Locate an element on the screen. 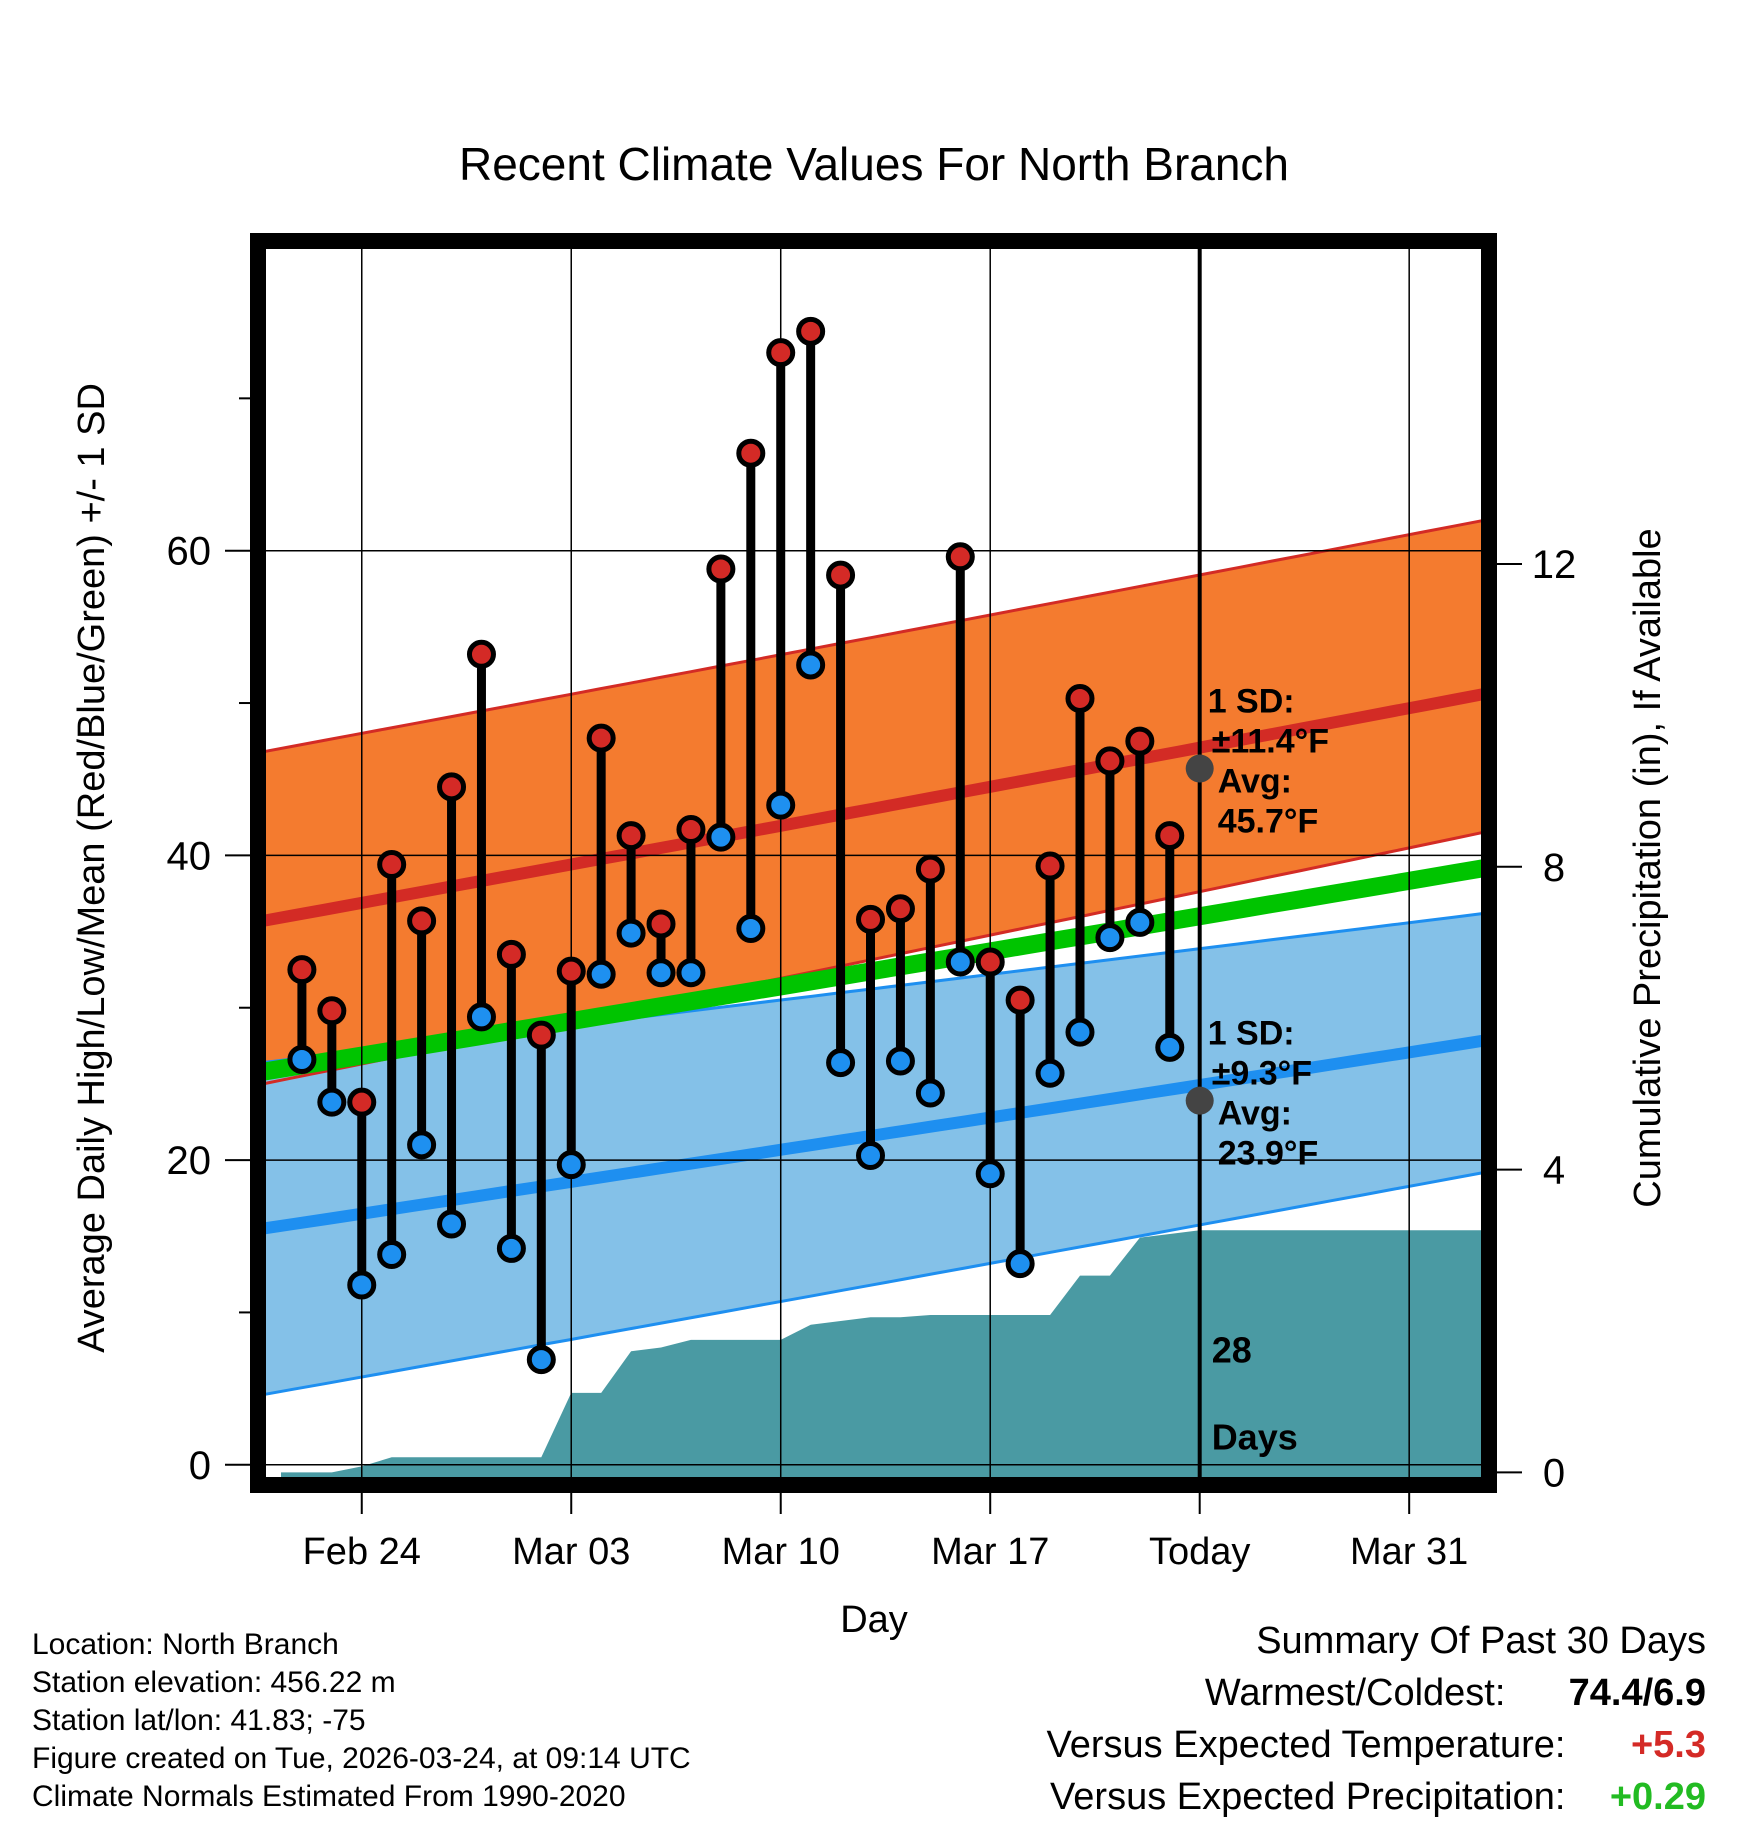 The width and height of the screenshot is (1748, 1828). y2-tick-label: 12 is located at coordinates (1554, 565).